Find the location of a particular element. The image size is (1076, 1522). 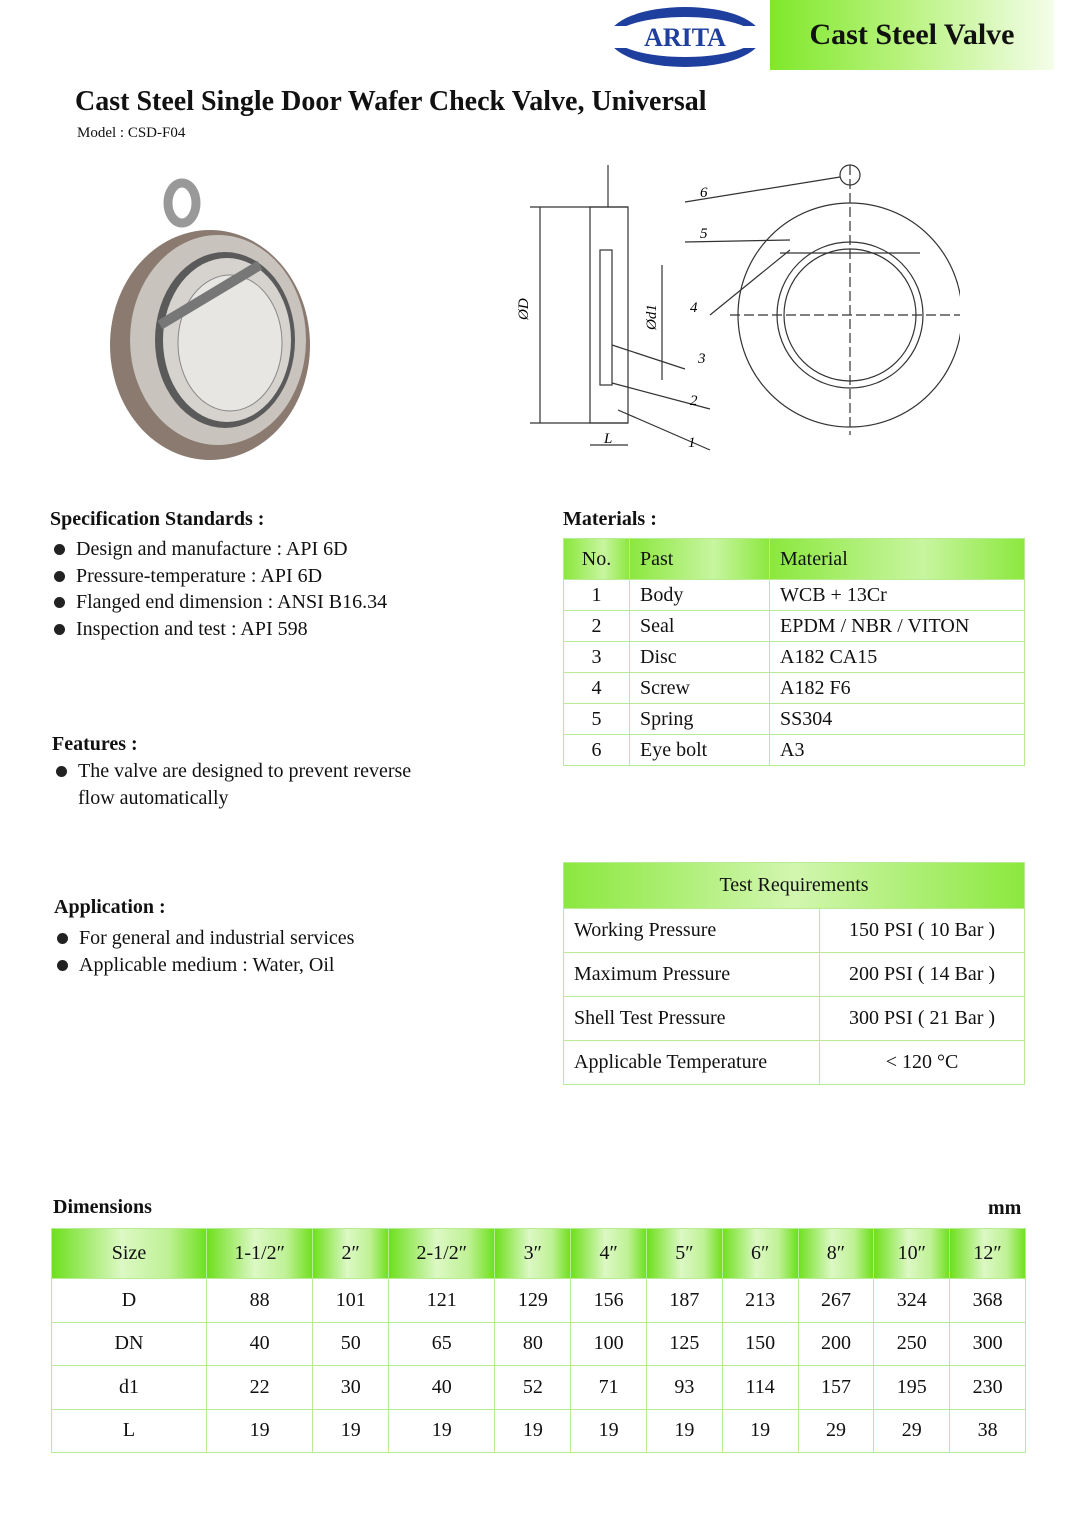

dimensions-heading: Dimensions is located at coordinates (102, 1207).